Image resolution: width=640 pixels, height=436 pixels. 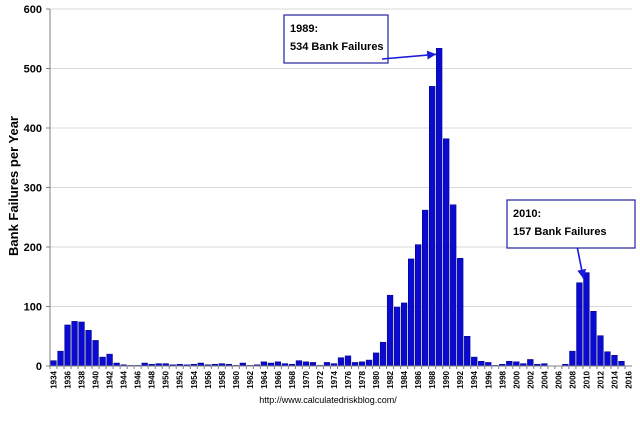 What do you see at coordinates (341, 362) in the screenshot?
I see `bar-1975` at bounding box center [341, 362].